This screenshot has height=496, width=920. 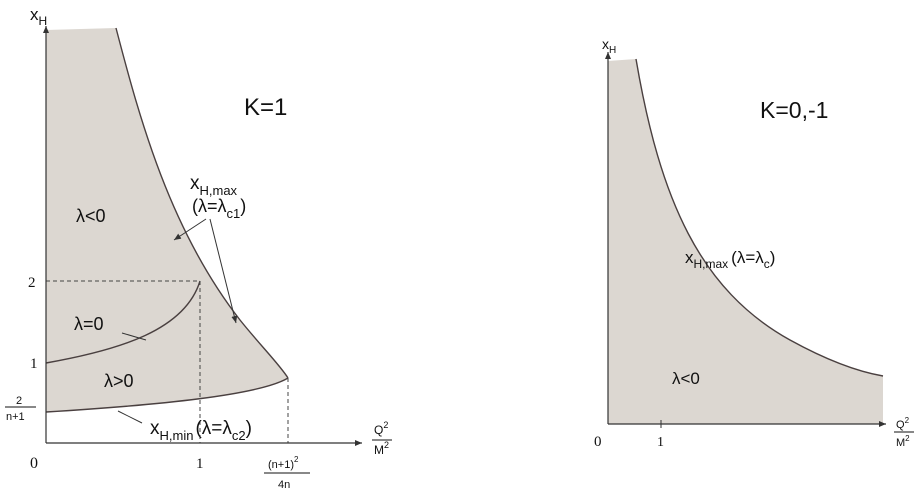 What do you see at coordinates (32, 283) in the screenshot?
I see `left-ytick-2: 2` at bounding box center [32, 283].